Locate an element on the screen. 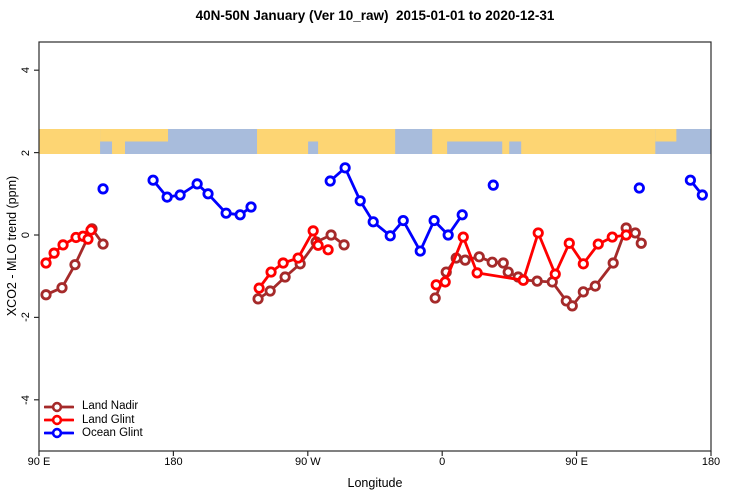  y-axis-title: XCO2 - MLO trend (ppm) is located at coordinates (12, 246).